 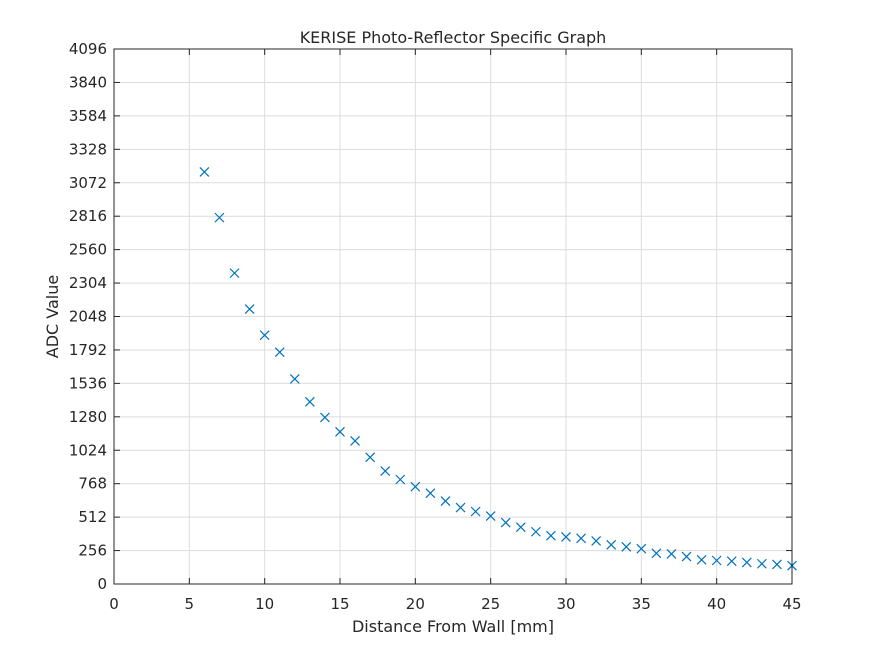 I want to click on x-tick-label: 35, so click(x=641, y=604).